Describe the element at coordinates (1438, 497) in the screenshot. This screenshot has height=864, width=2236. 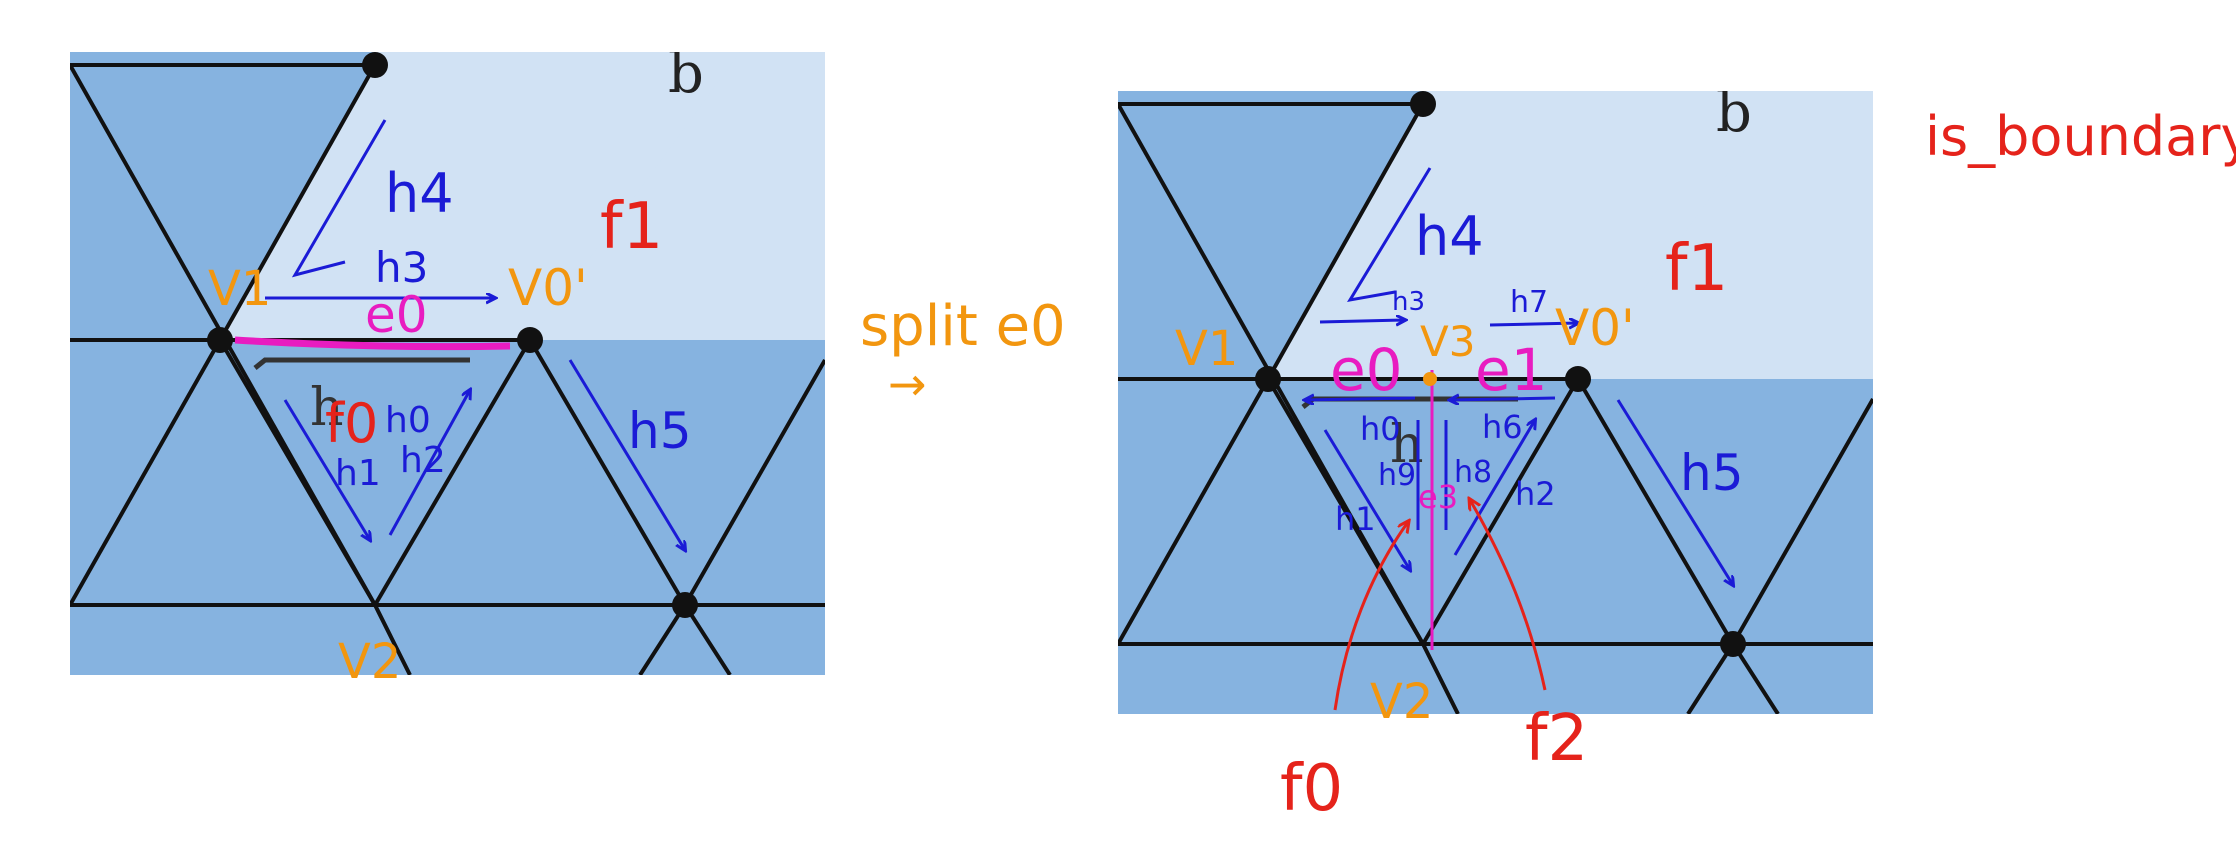
I see `edge-label: e3` at that location.